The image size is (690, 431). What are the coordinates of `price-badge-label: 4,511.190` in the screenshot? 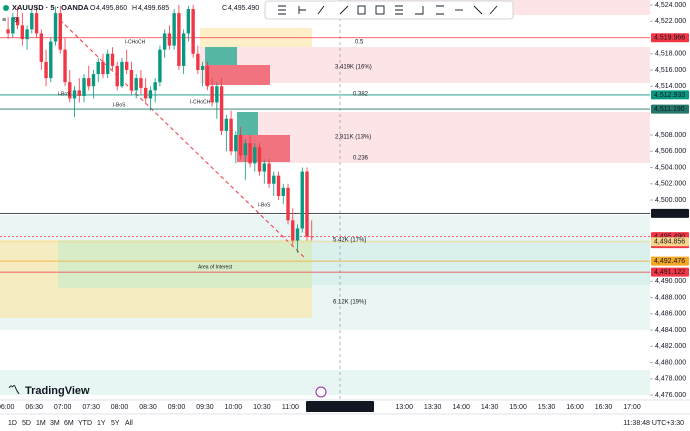 It's located at (669, 109).